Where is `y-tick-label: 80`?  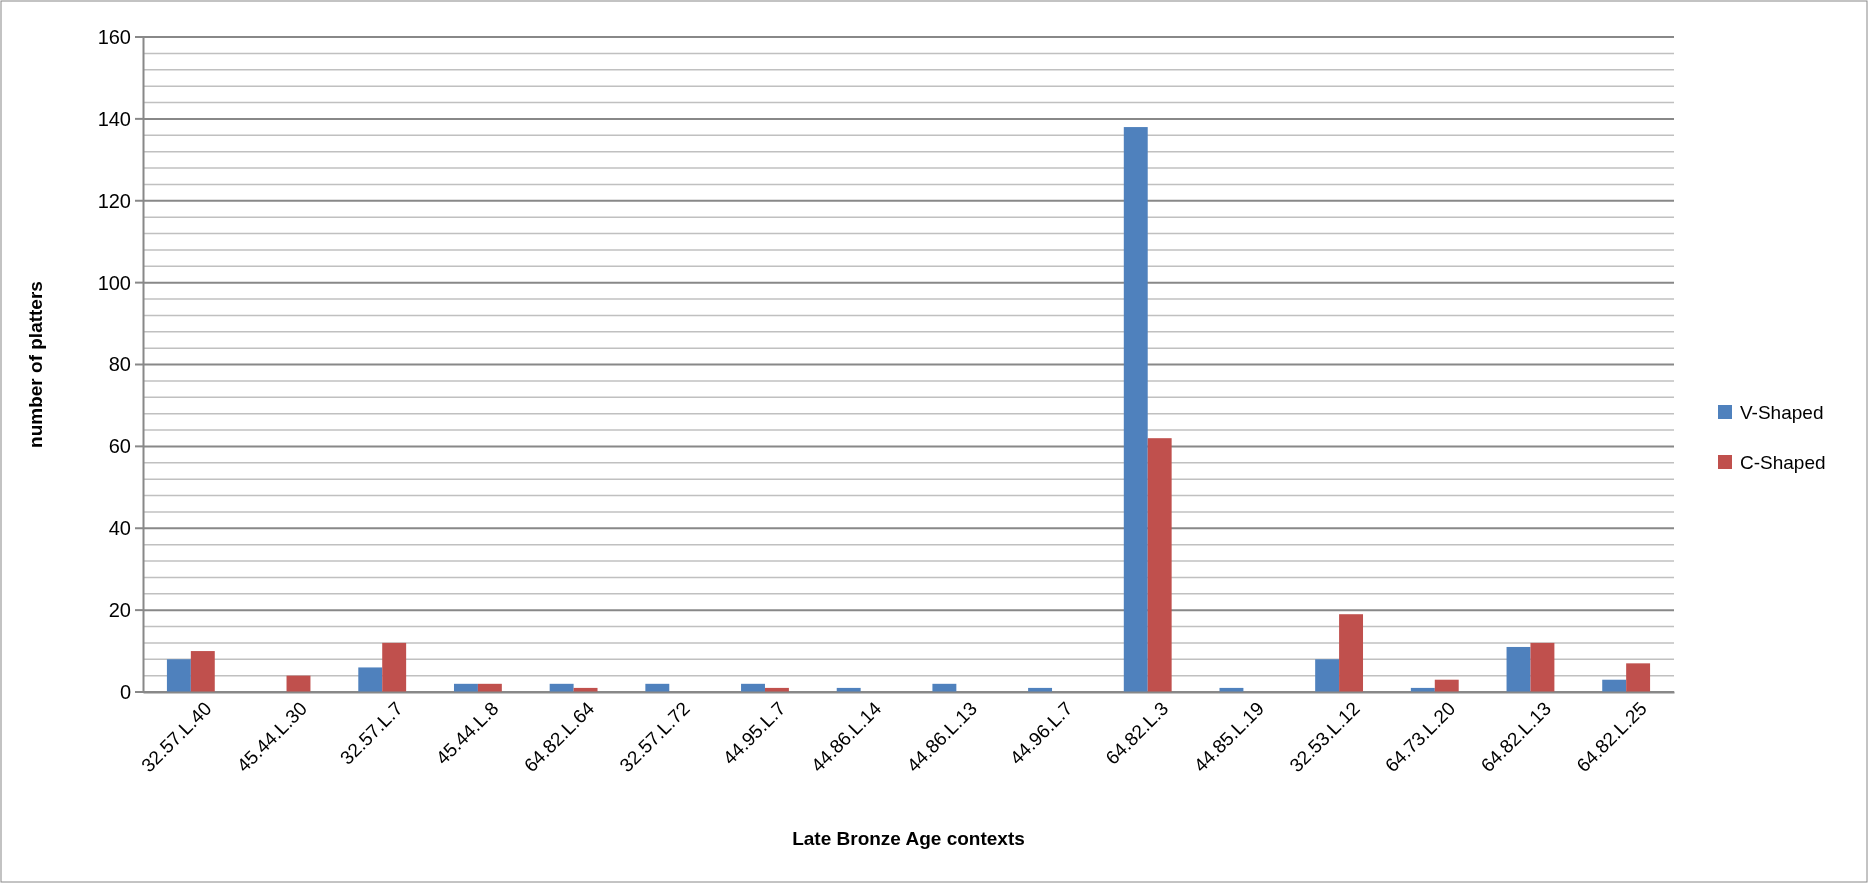 y-tick-label: 80 is located at coordinates (119, 364).